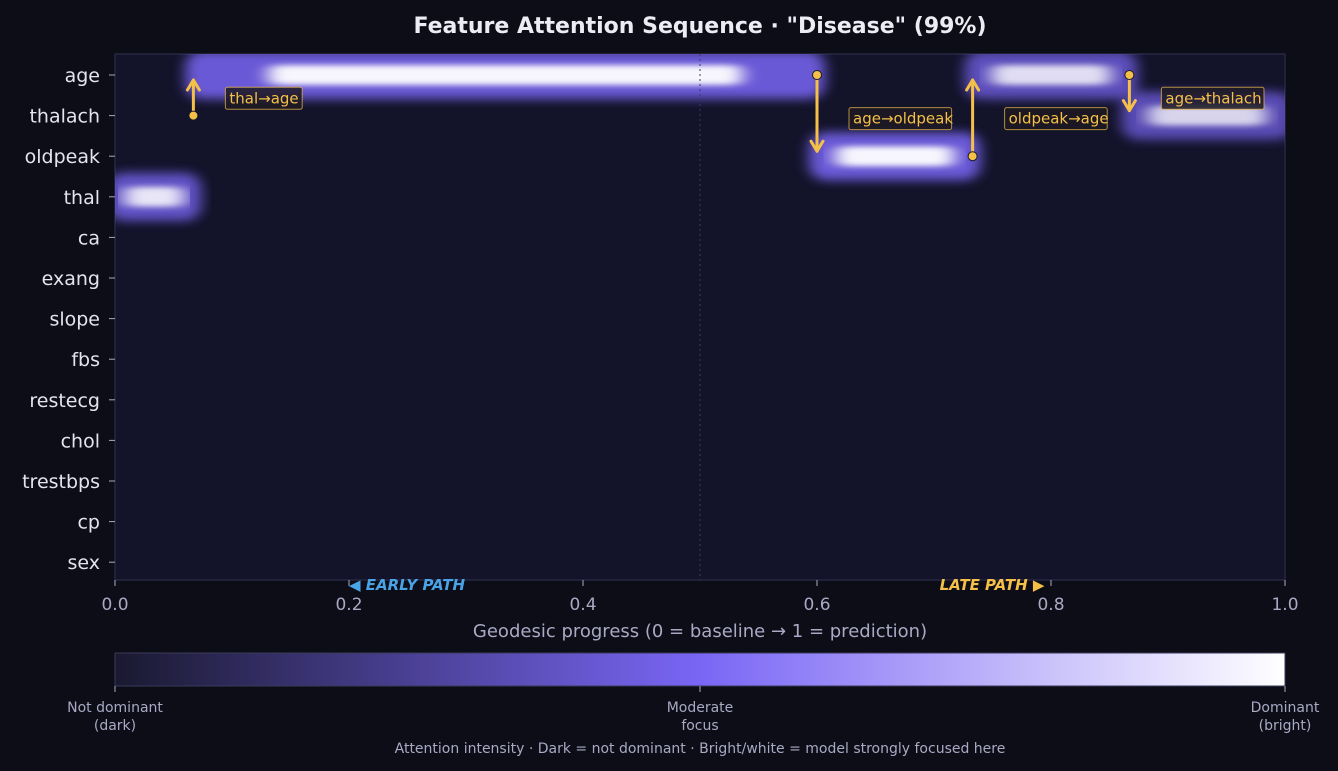 This screenshot has height=771, width=1338. I want to click on y-label-thalach: thalach, so click(64, 117).